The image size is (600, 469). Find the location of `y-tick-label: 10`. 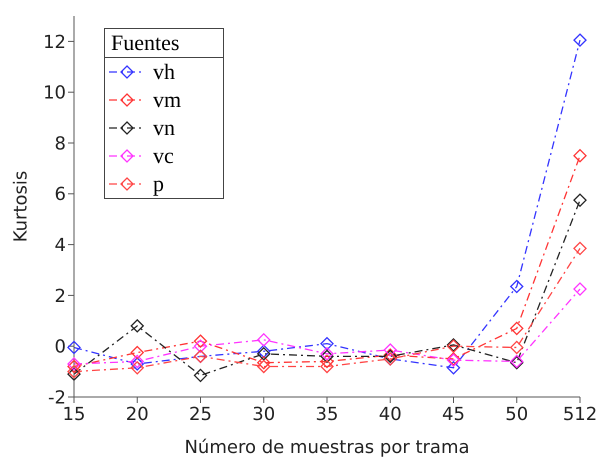

y-tick-label: 10 is located at coordinates (54, 93).